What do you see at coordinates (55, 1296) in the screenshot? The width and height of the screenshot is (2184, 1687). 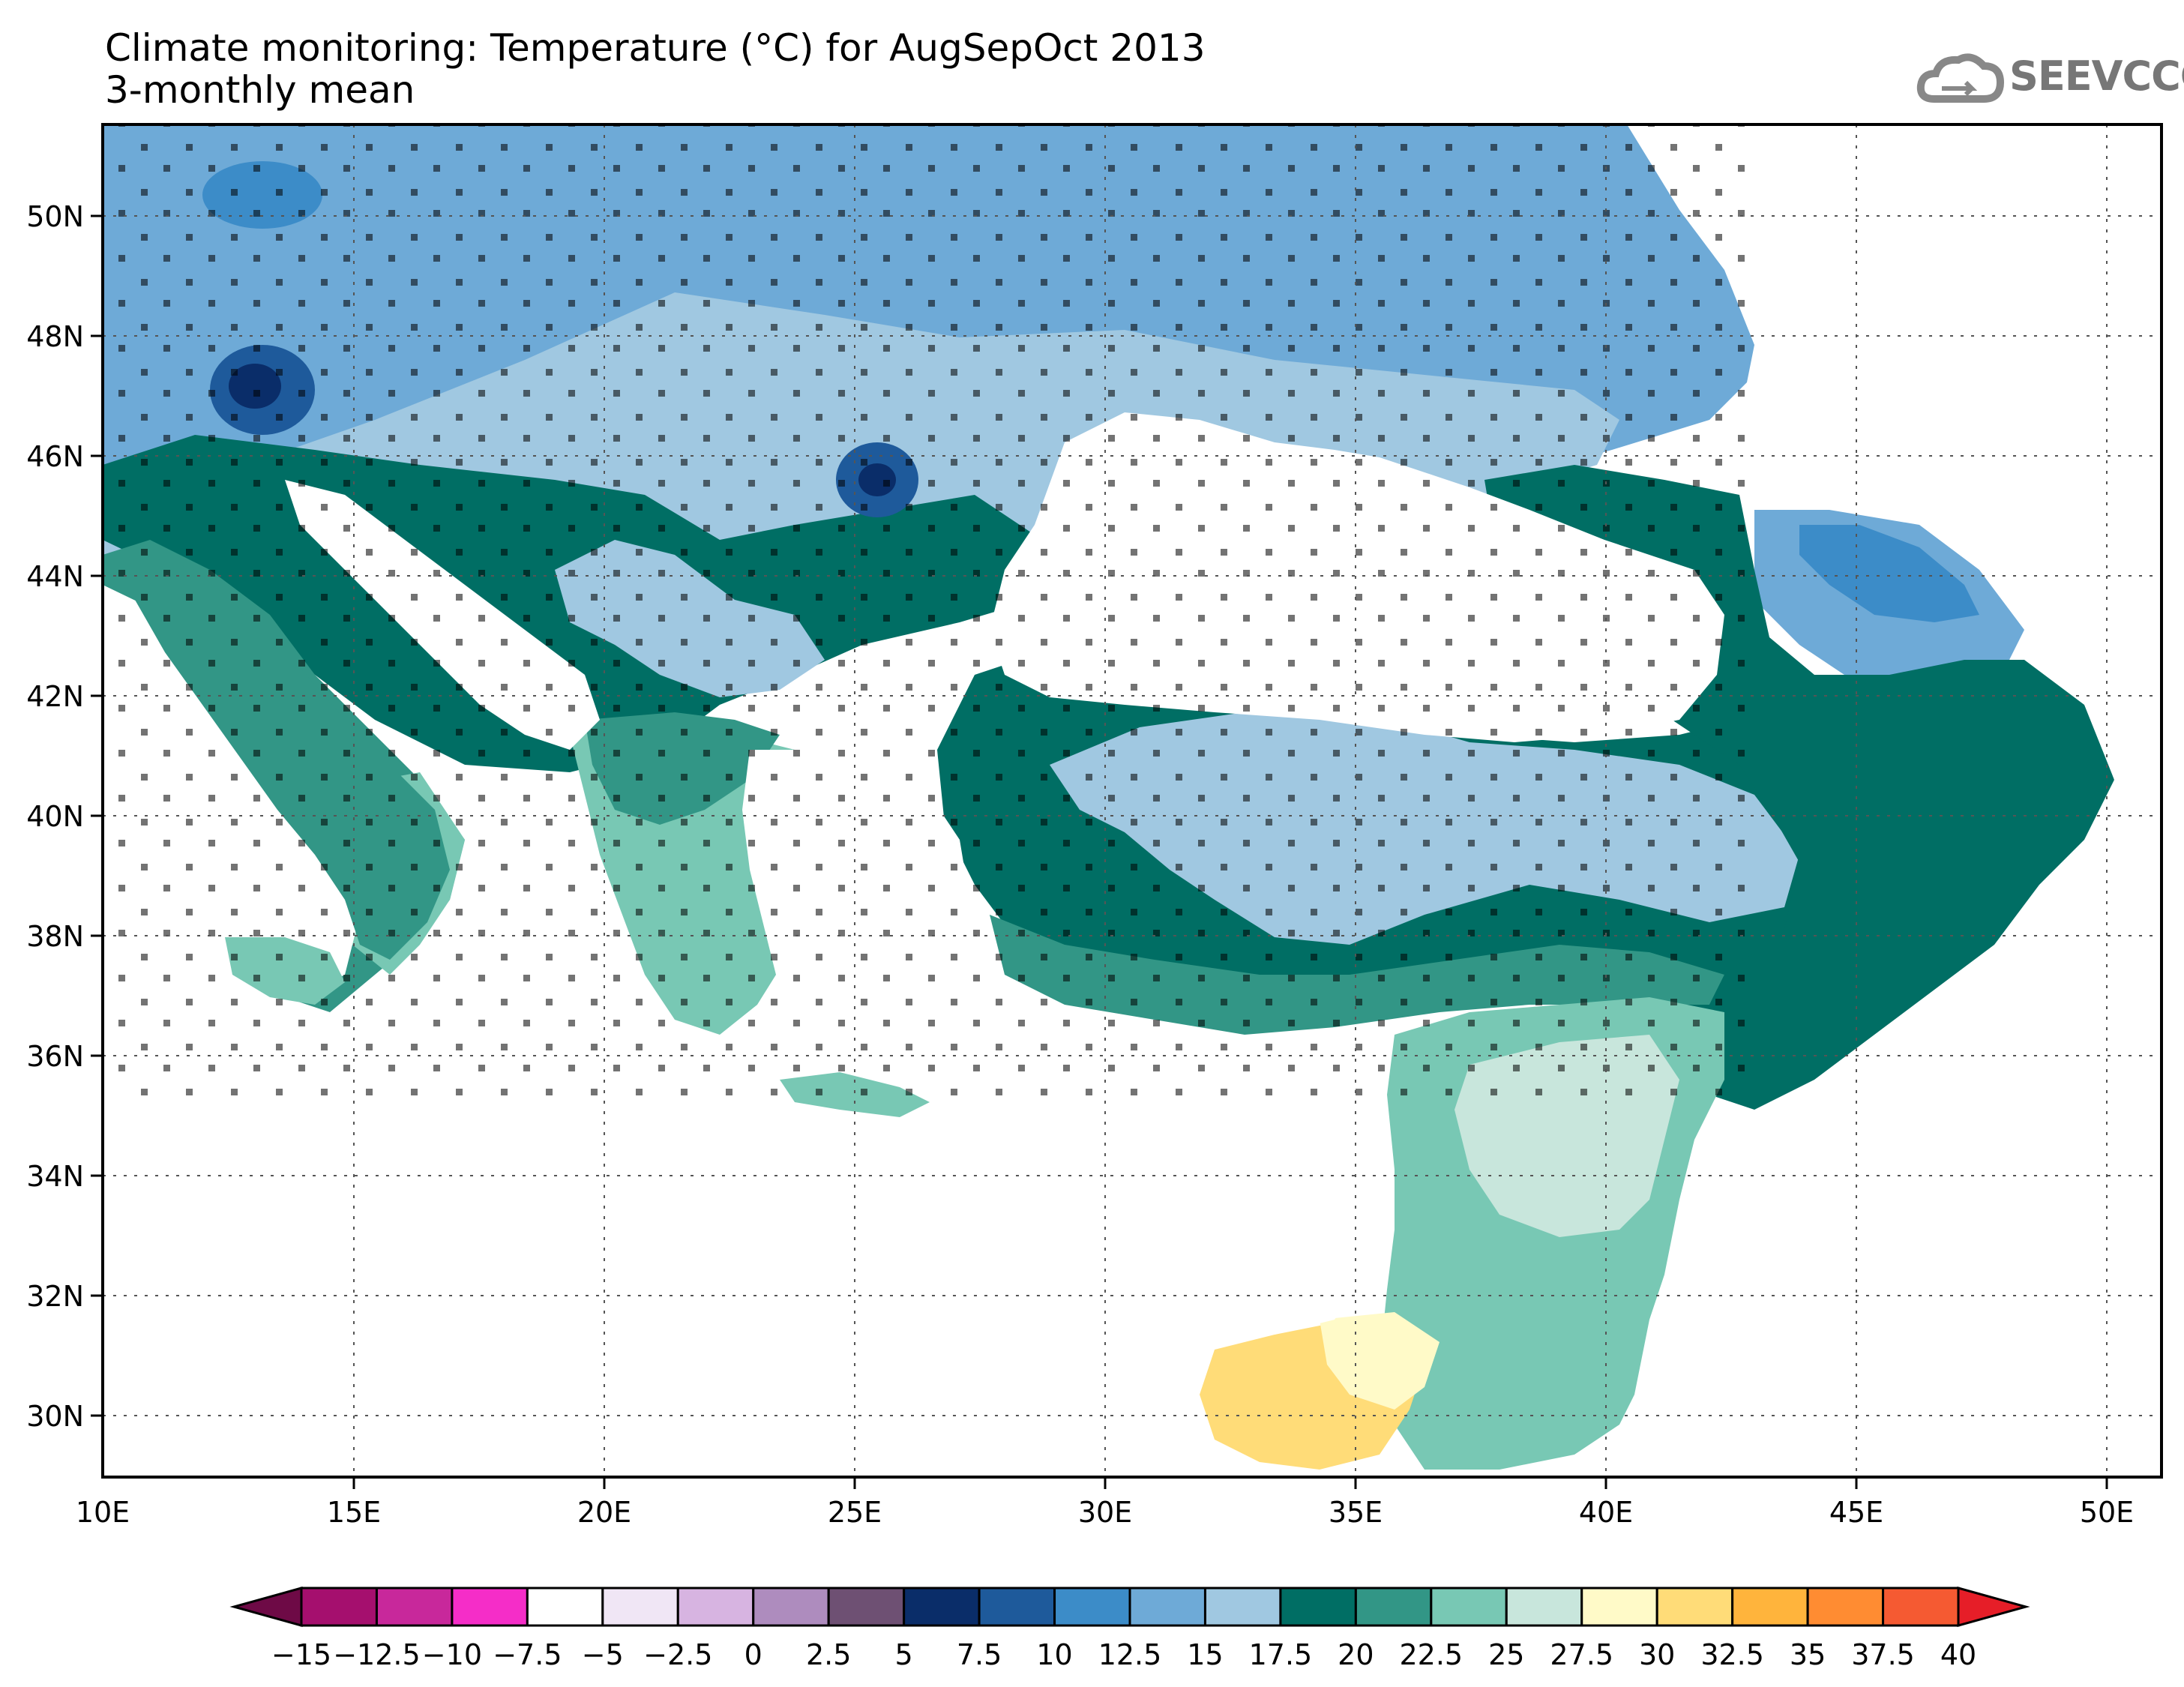 I see `lat-label: 32N` at bounding box center [55, 1296].